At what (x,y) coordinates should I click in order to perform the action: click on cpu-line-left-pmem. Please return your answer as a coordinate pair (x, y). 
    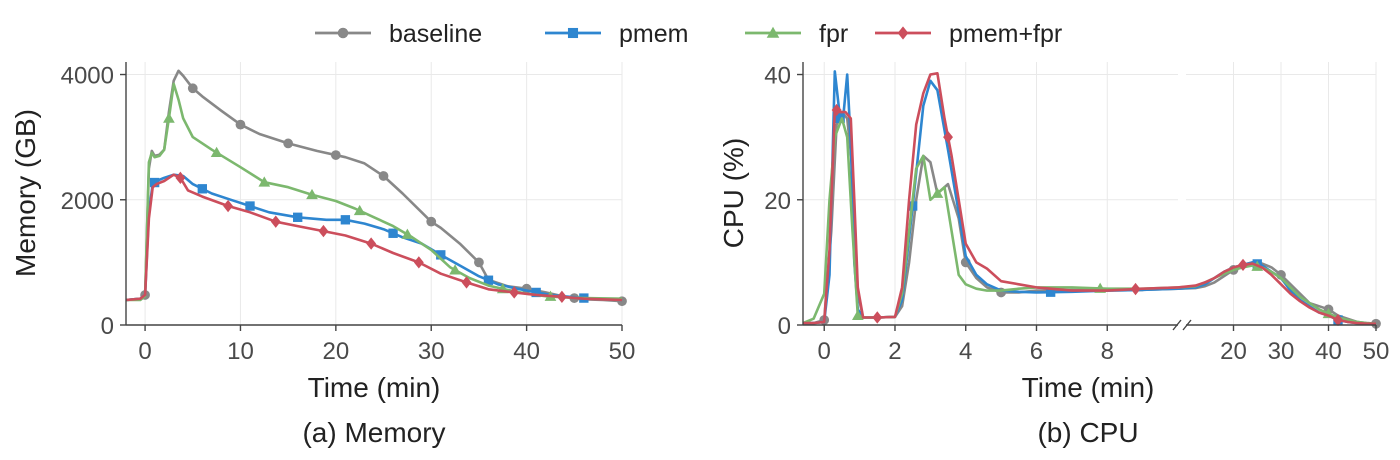
    Looking at the image, I should click on (991, 197).